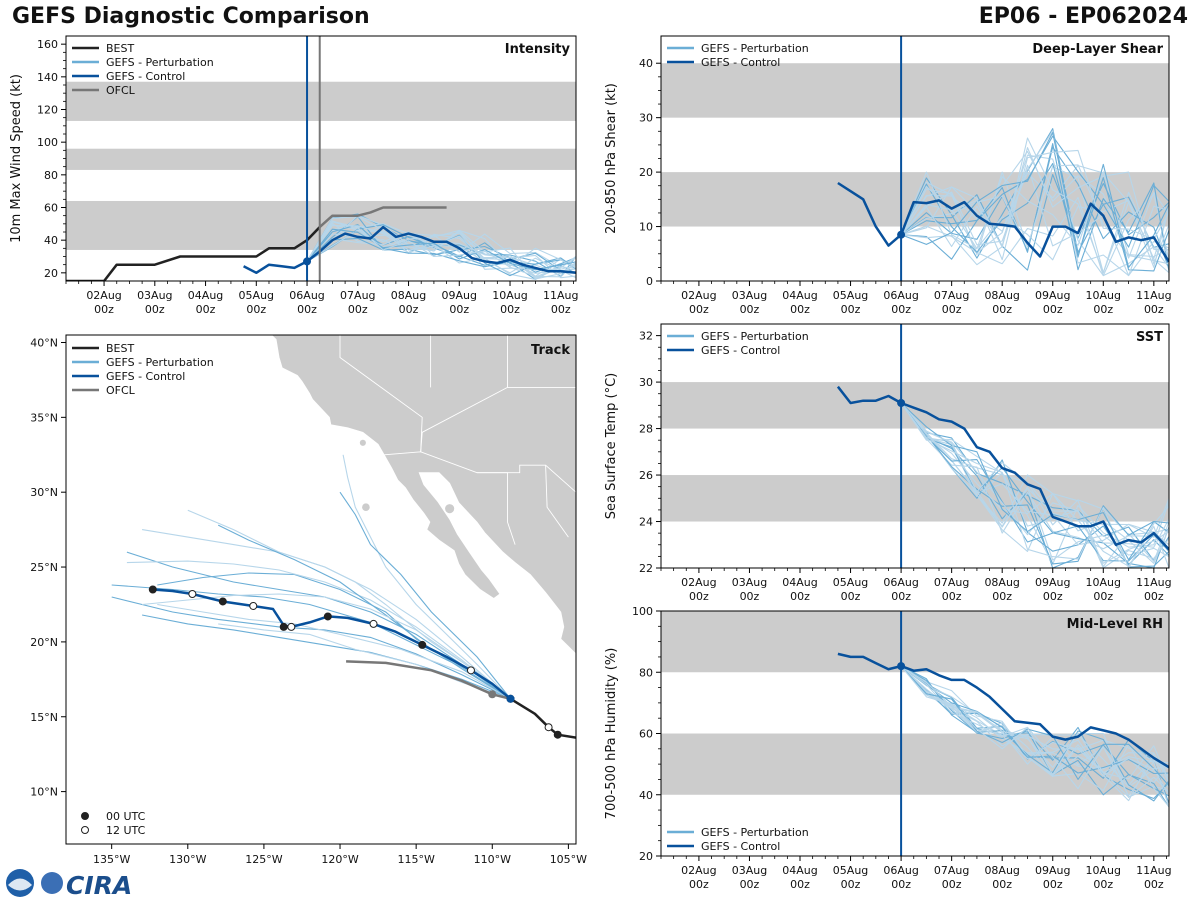 This screenshot has width=1200, height=900. Describe the element at coordinates (376, 224) in the screenshot. I see `intensity-ofcl-line` at that location.